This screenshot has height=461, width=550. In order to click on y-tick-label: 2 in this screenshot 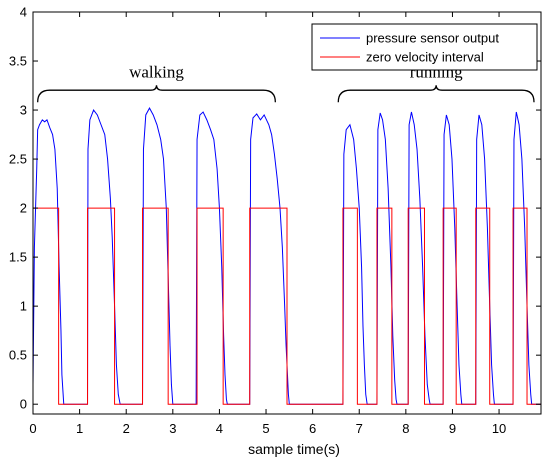, I will do `click(23, 208)`.